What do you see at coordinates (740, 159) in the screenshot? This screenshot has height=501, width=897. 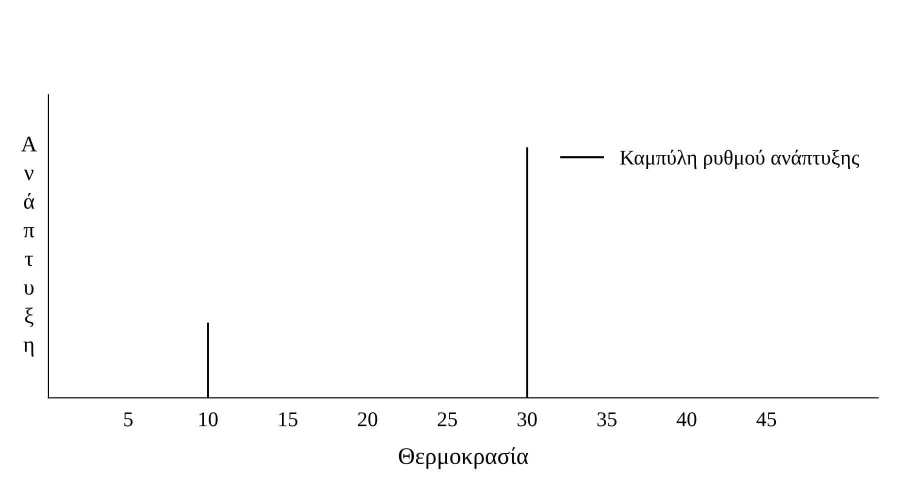 I see `legend-label: Καμπύλη ρυθμού ανάπτυξης` at bounding box center [740, 159].